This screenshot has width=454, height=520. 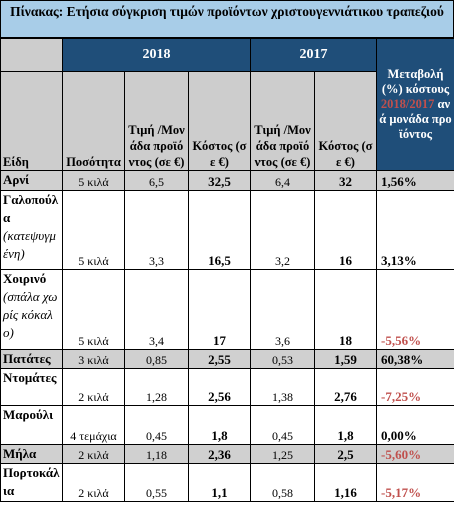 What do you see at coordinates (345, 180) in the screenshot?
I see `cost-2017-cell: 32` at bounding box center [345, 180].